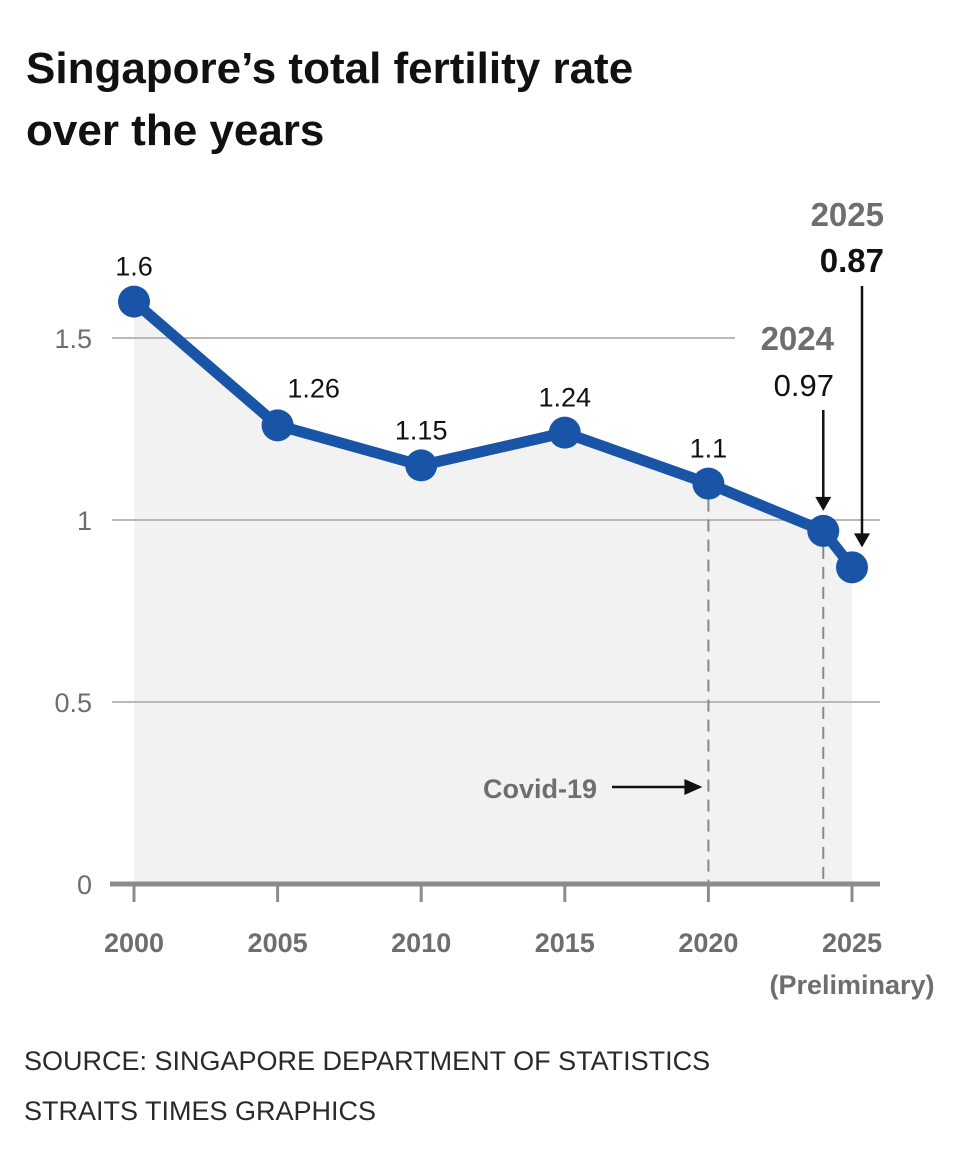 This screenshot has width=960, height=1164. What do you see at coordinates (134, 301) in the screenshot?
I see `data-point-2000` at bounding box center [134, 301].